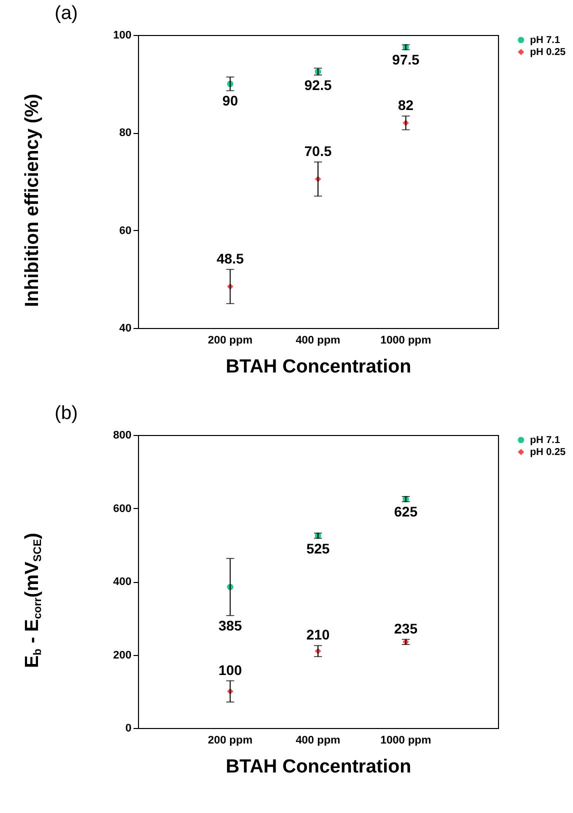 The height and width of the screenshot is (813, 573). Describe the element at coordinates (318, 150) in the screenshot. I see `data-label: 70.5` at that location.